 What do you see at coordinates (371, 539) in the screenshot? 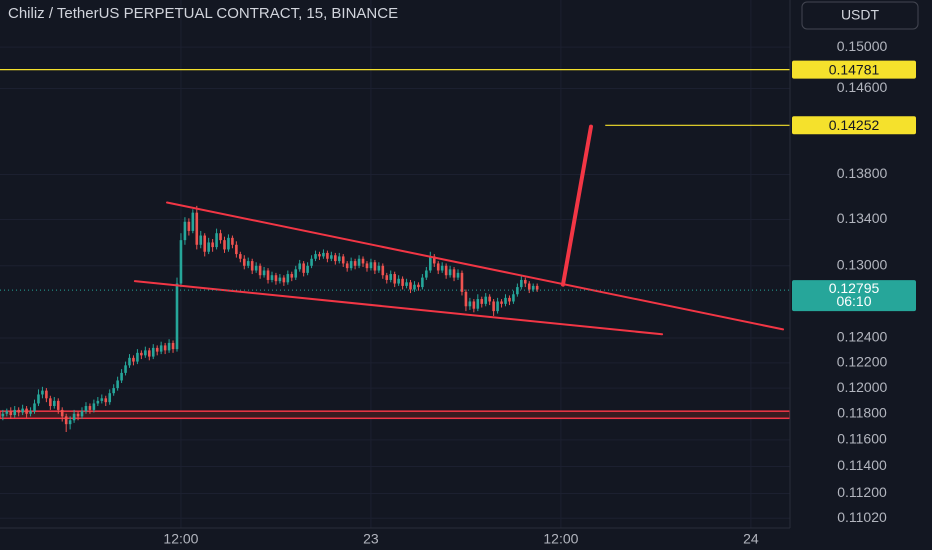
I see `x-tick-label: 23` at bounding box center [371, 539].